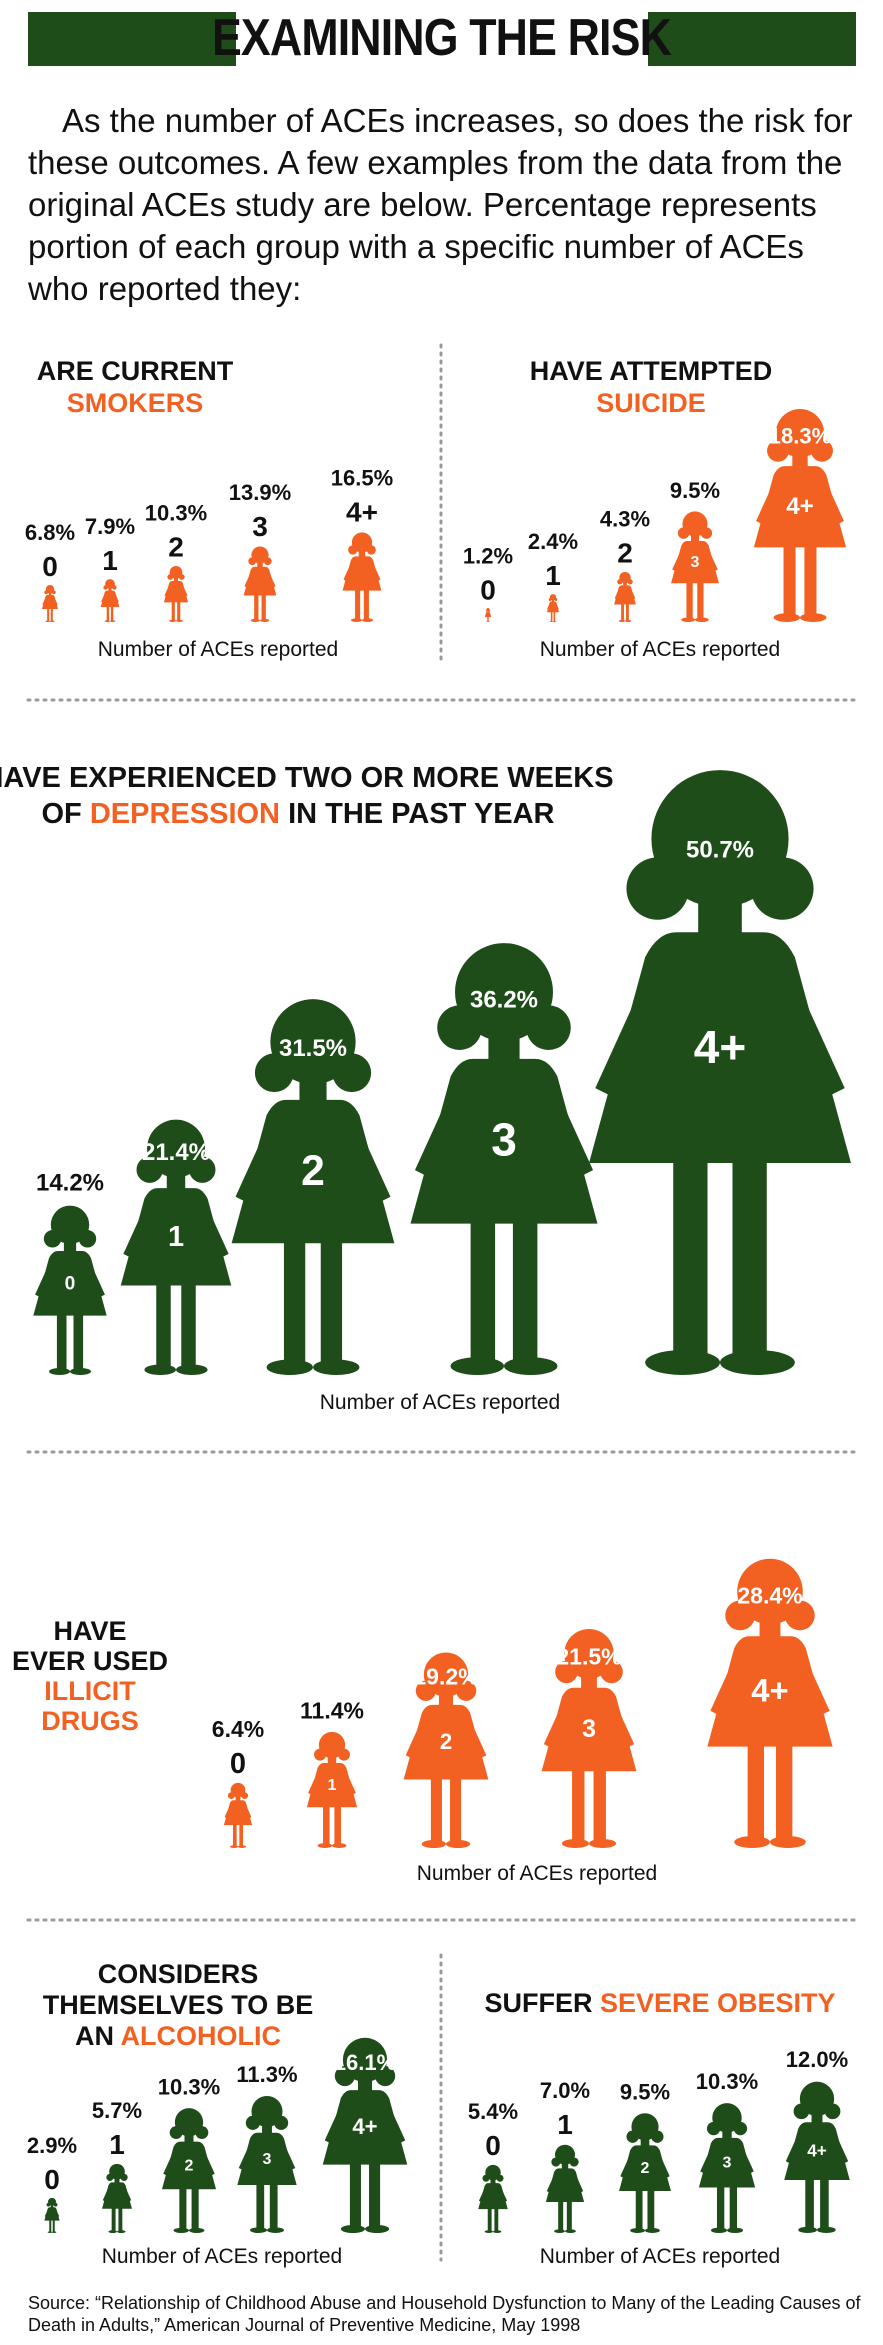 This screenshot has width=883, height=2345. Describe the element at coordinates (817, 2150) in the screenshot. I see `chart-6-category-label-4: 4+` at that location.